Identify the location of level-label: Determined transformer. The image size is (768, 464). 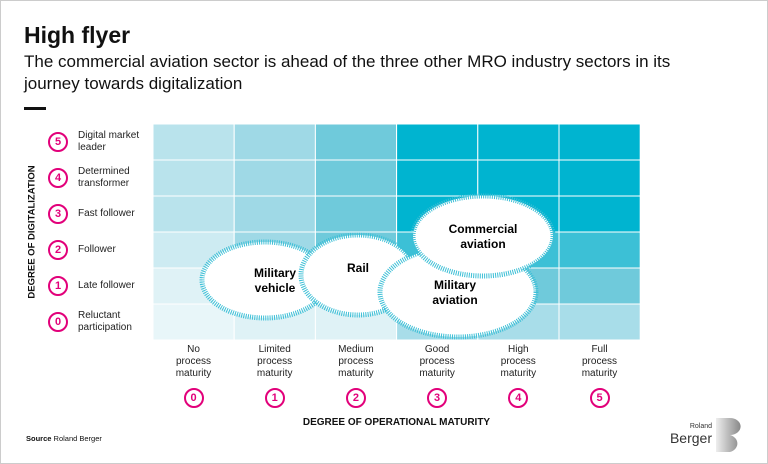
(104, 177).